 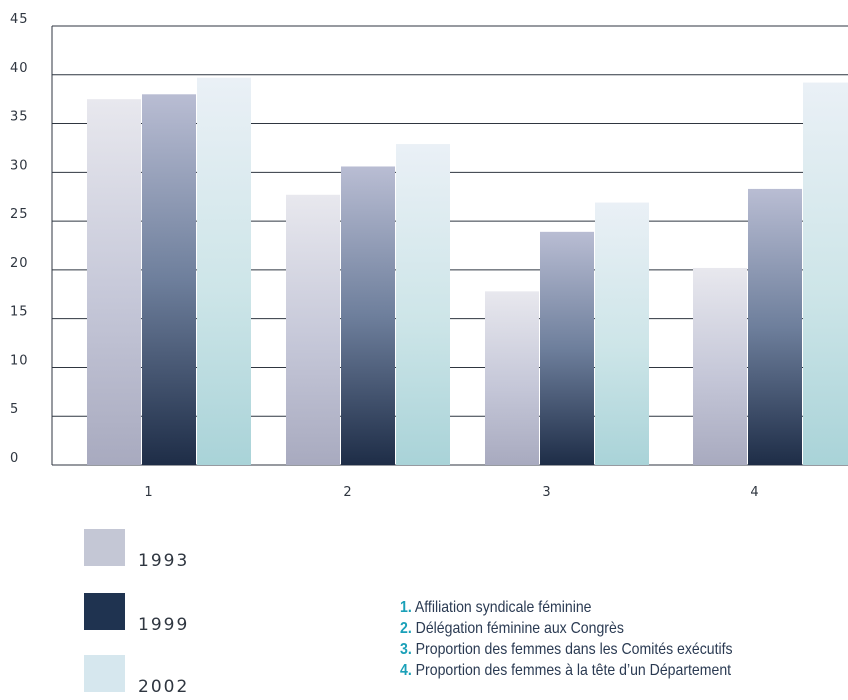 I want to click on note-number: 1., so click(x=406, y=607).